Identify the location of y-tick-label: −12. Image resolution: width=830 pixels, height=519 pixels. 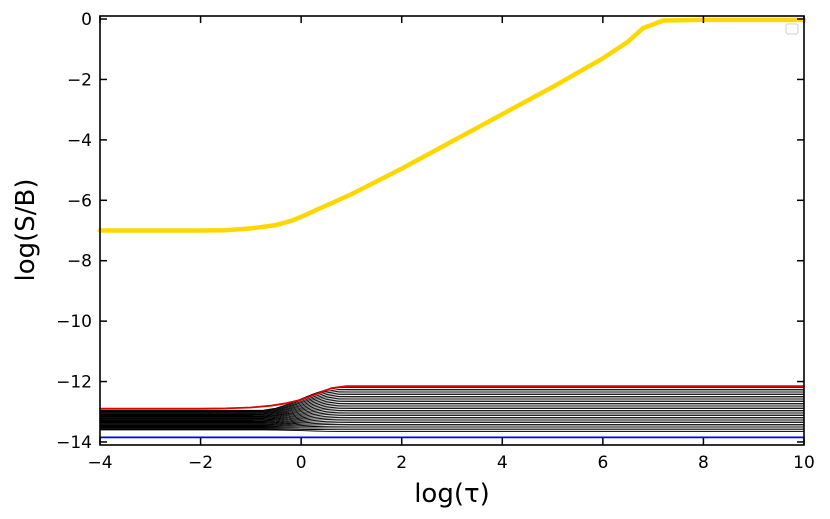
(74, 383).